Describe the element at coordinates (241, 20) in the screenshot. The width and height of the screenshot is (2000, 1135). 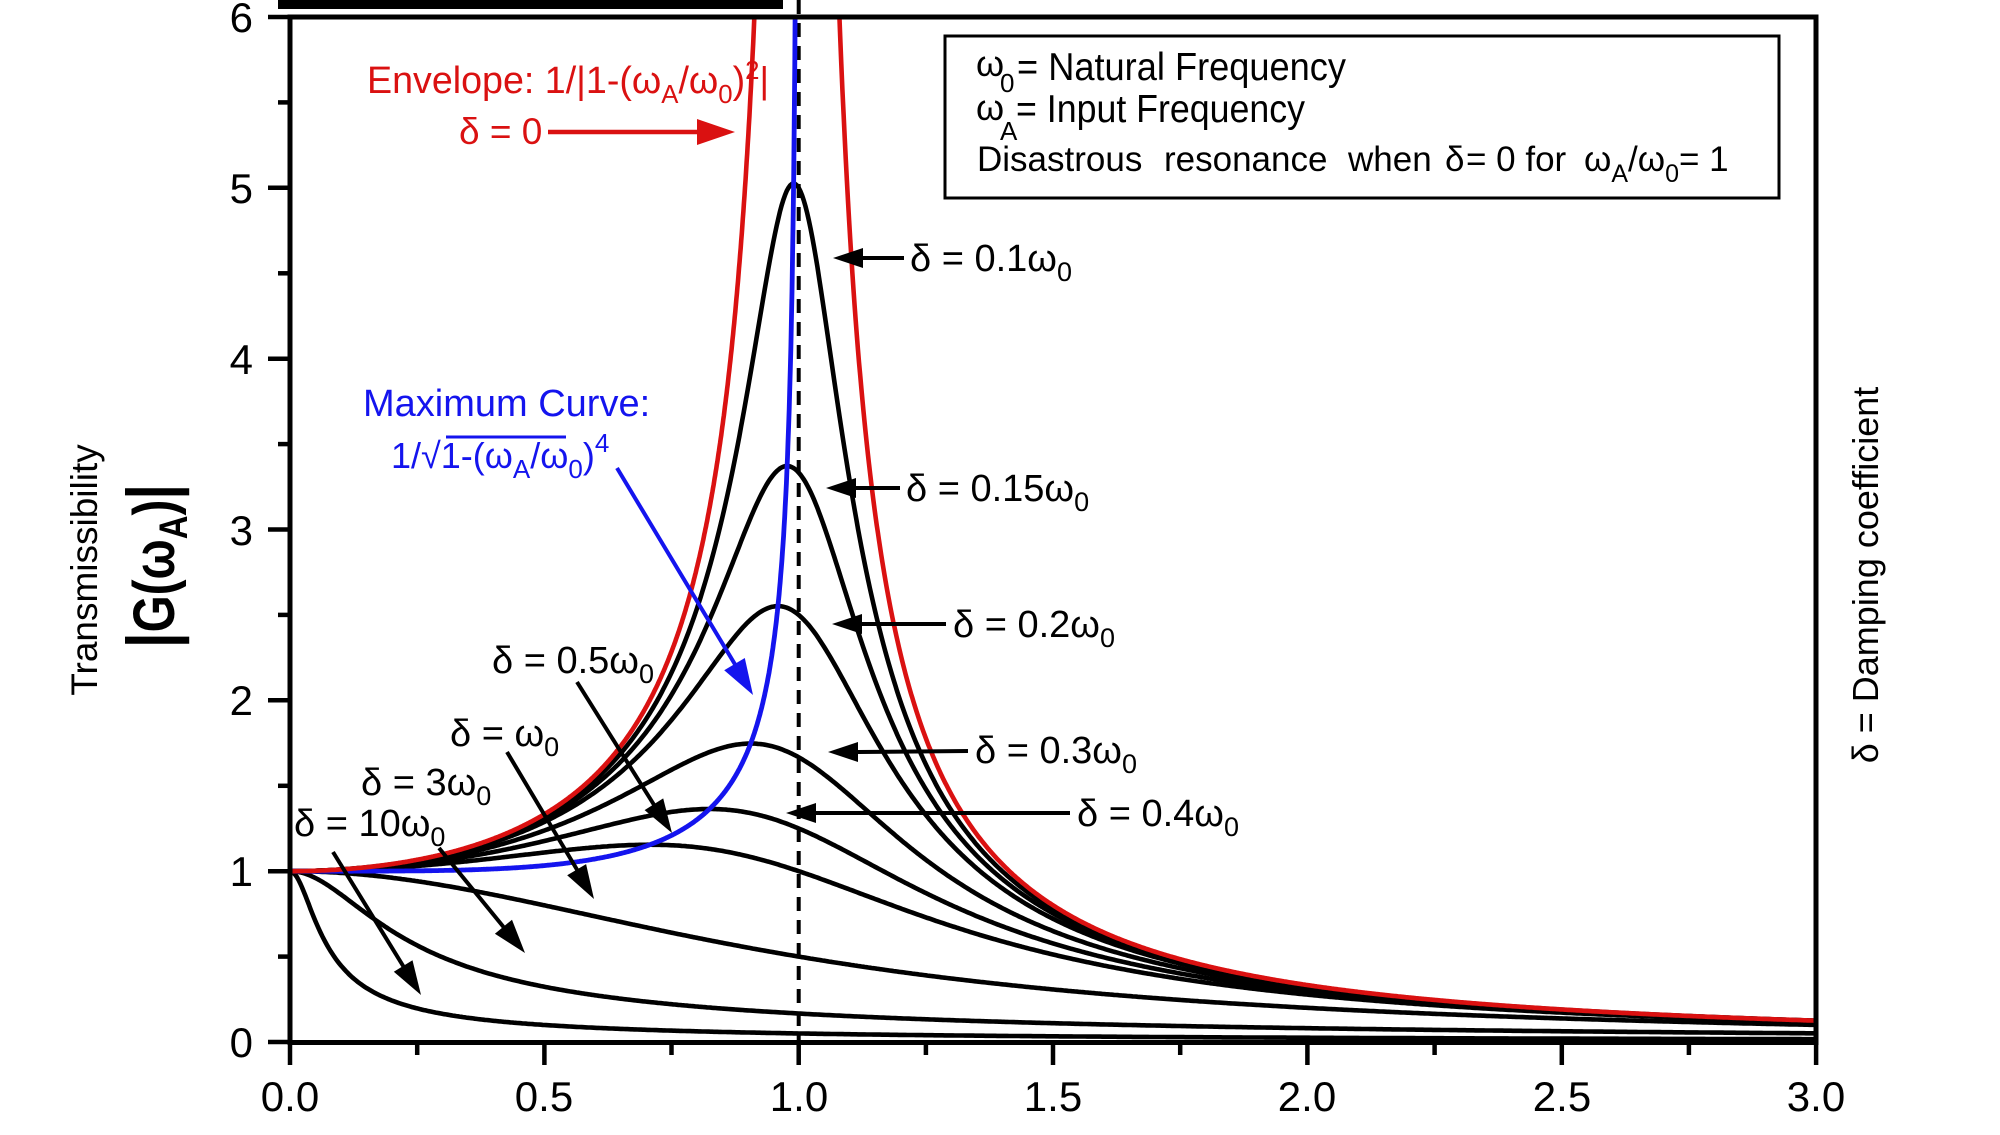
I see `svg-text: 6` at that location.